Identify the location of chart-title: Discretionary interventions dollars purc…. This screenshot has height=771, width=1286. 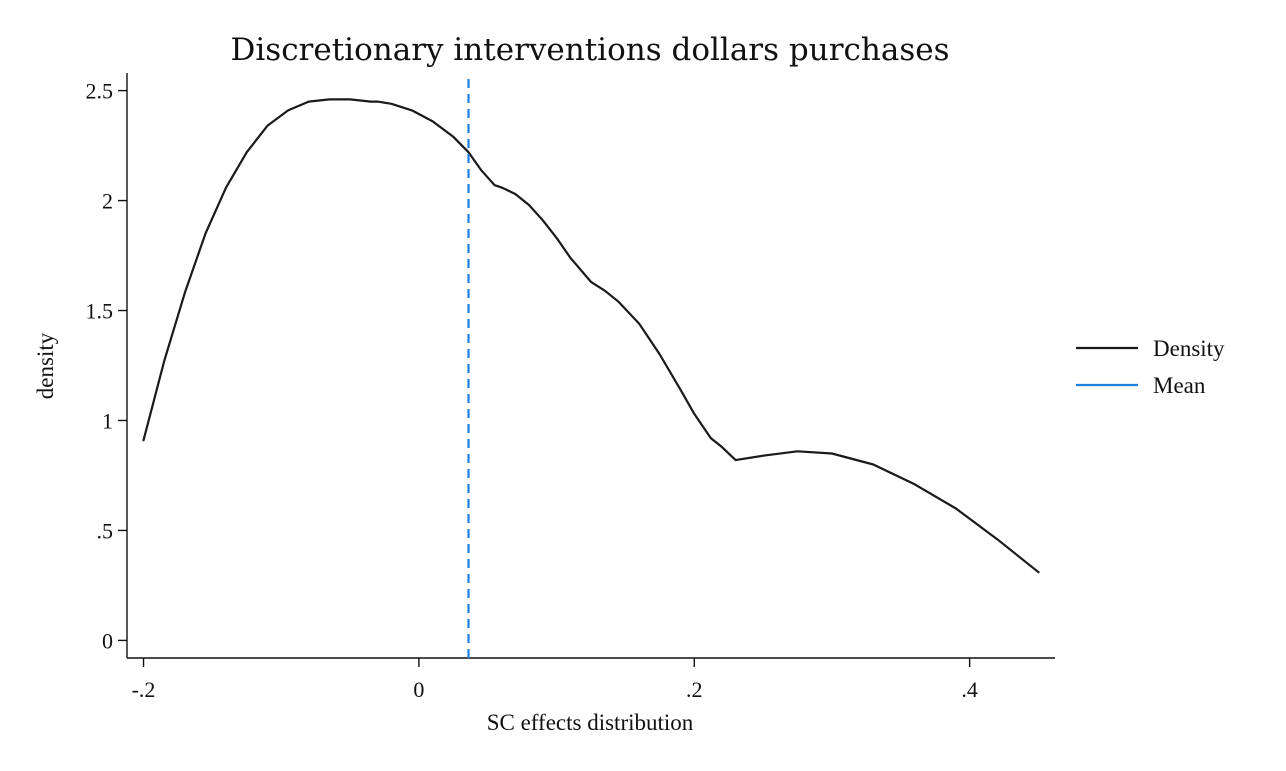
(590, 50).